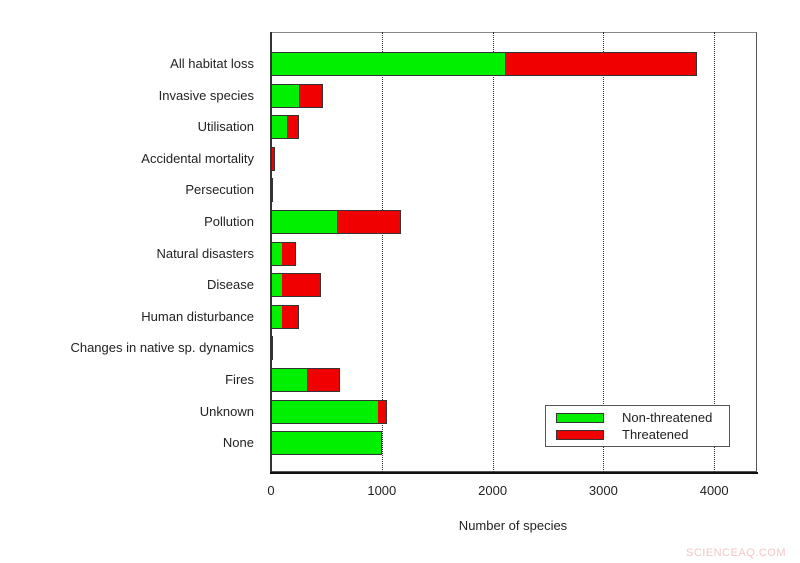  Describe the element at coordinates (514, 473) in the screenshot. I see `x-axis` at that location.